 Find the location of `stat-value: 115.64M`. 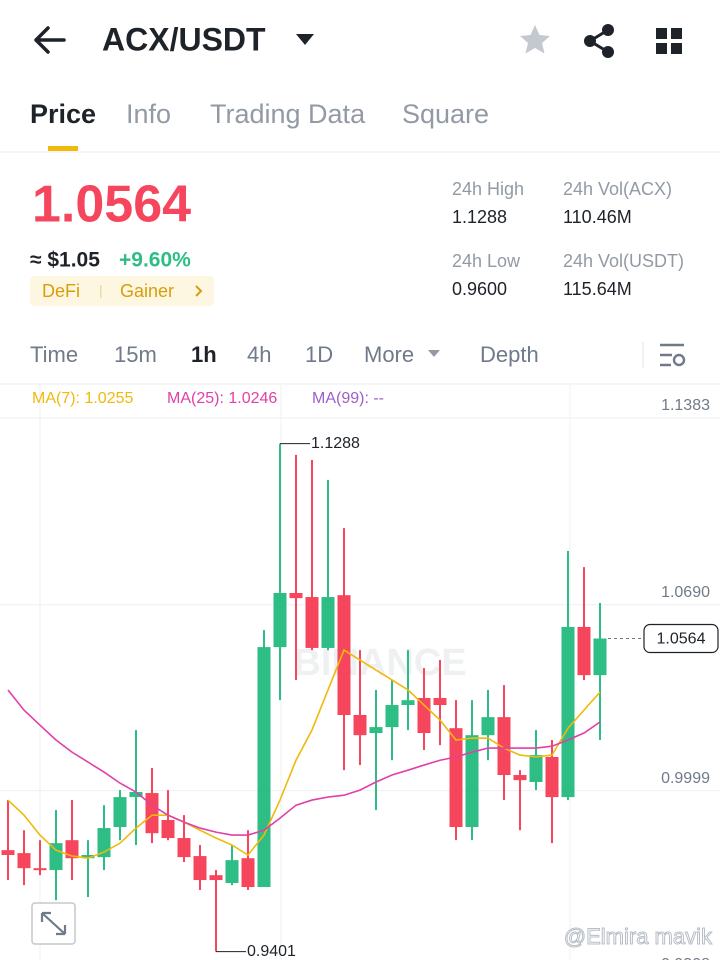

stat-value: 115.64M is located at coordinates (597, 289).